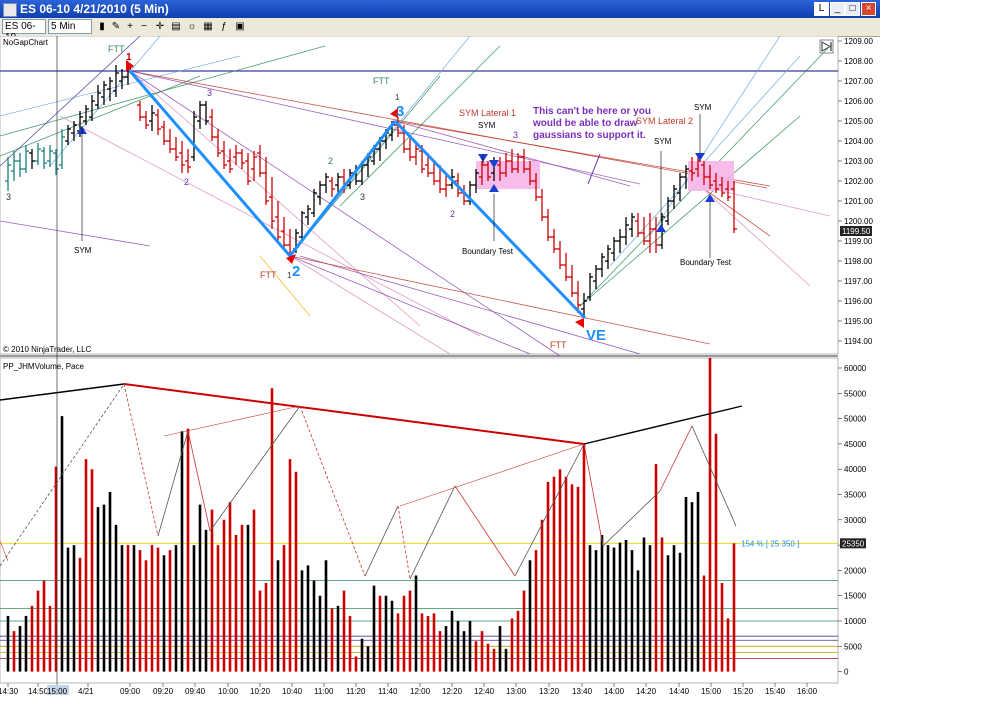 The height and width of the screenshot is (704, 1000). I want to click on label-point-2: 2, so click(296, 271).